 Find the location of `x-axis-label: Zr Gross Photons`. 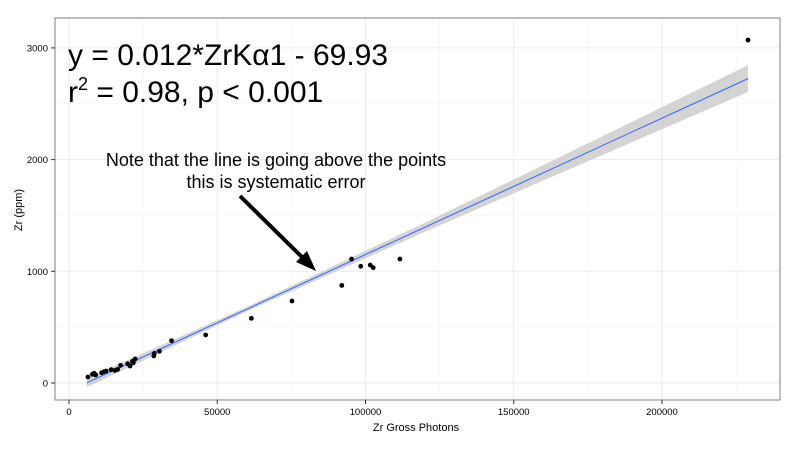

x-axis-label: Zr Gross Photons is located at coordinates (416, 428).